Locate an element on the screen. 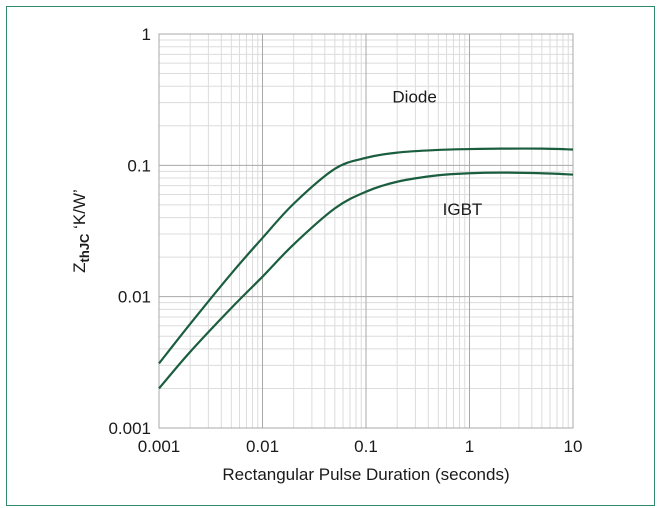 This screenshot has width=663, height=508. series-label-diode: Diode is located at coordinates (414, 97).